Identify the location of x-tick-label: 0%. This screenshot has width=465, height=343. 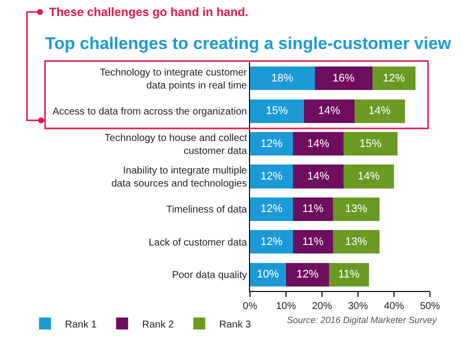
(250, 306).